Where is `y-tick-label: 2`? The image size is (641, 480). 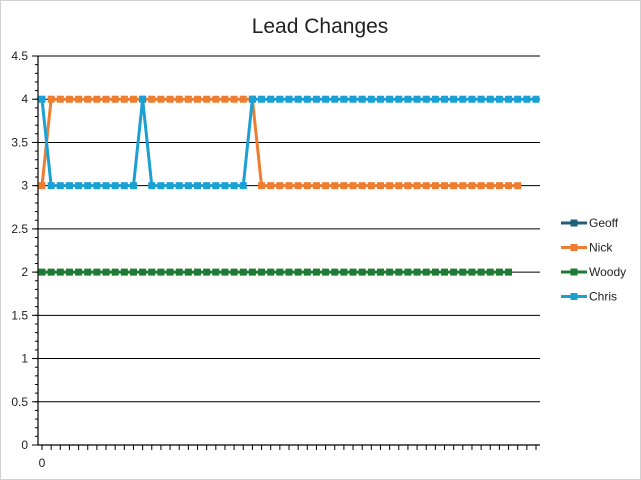 y-tick-label: 2 is located at coordinates (24, 272).